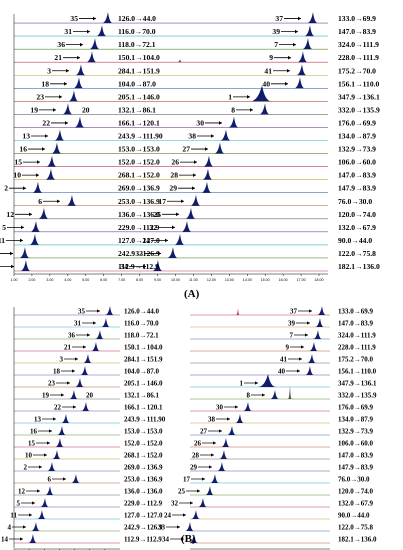  I want to click on panel-a-tick-label-9: 10.00, so click(175, 280).